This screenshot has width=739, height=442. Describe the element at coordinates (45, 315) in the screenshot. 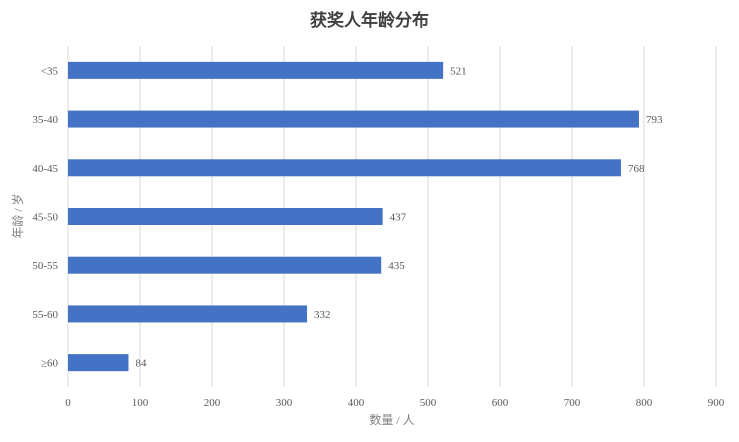

I see `y-tick-label: 55-60` at that location.